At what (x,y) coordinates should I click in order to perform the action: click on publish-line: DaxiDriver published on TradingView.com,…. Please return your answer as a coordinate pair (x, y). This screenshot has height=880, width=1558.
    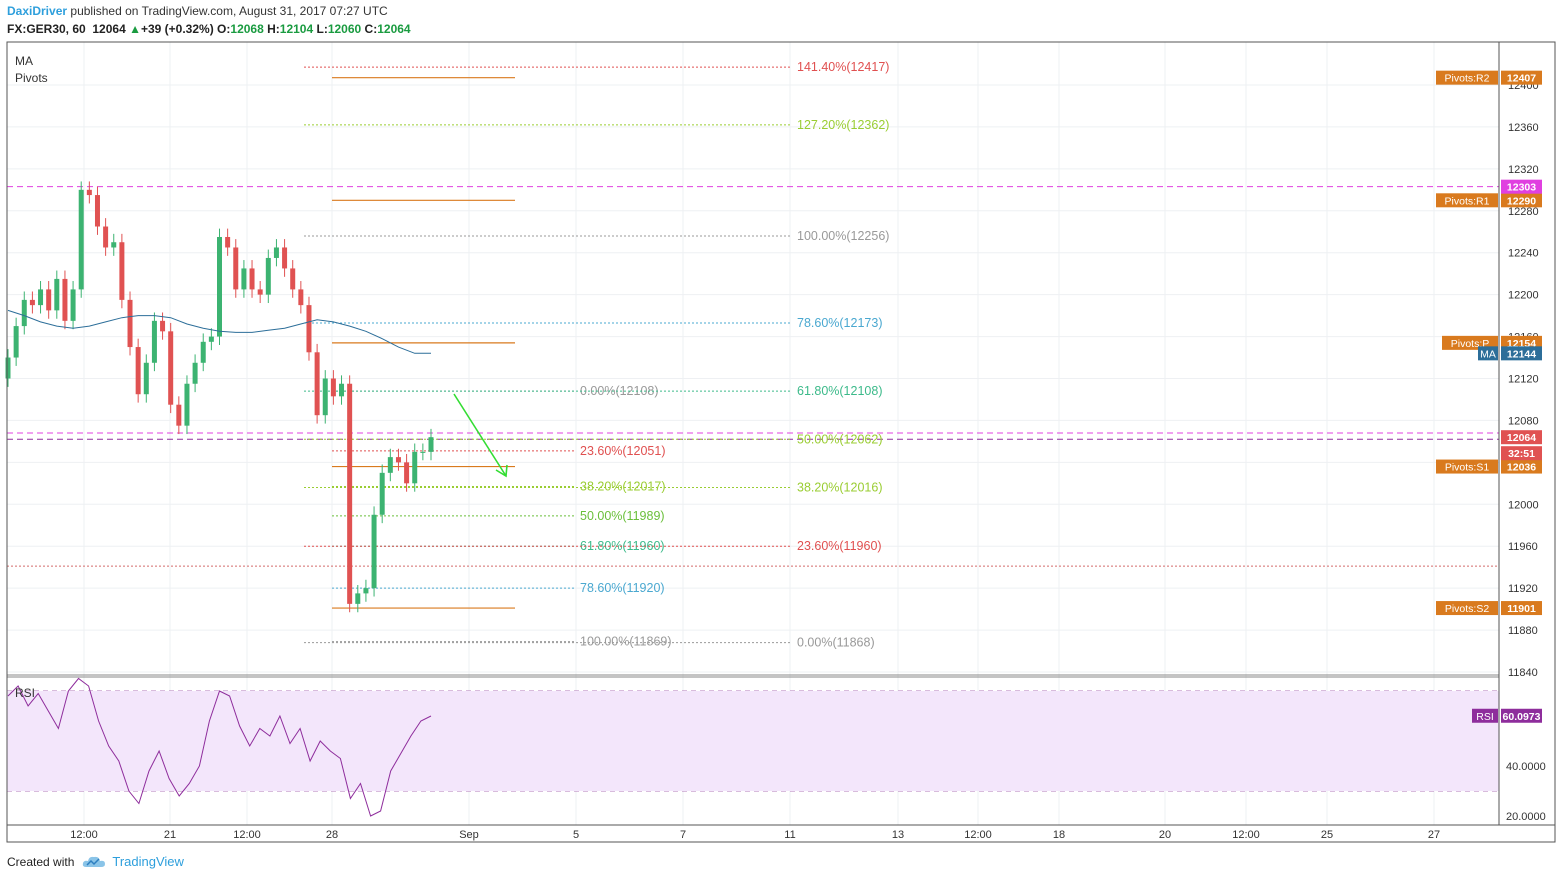
    Looking at the image, I should click on (197, 11).